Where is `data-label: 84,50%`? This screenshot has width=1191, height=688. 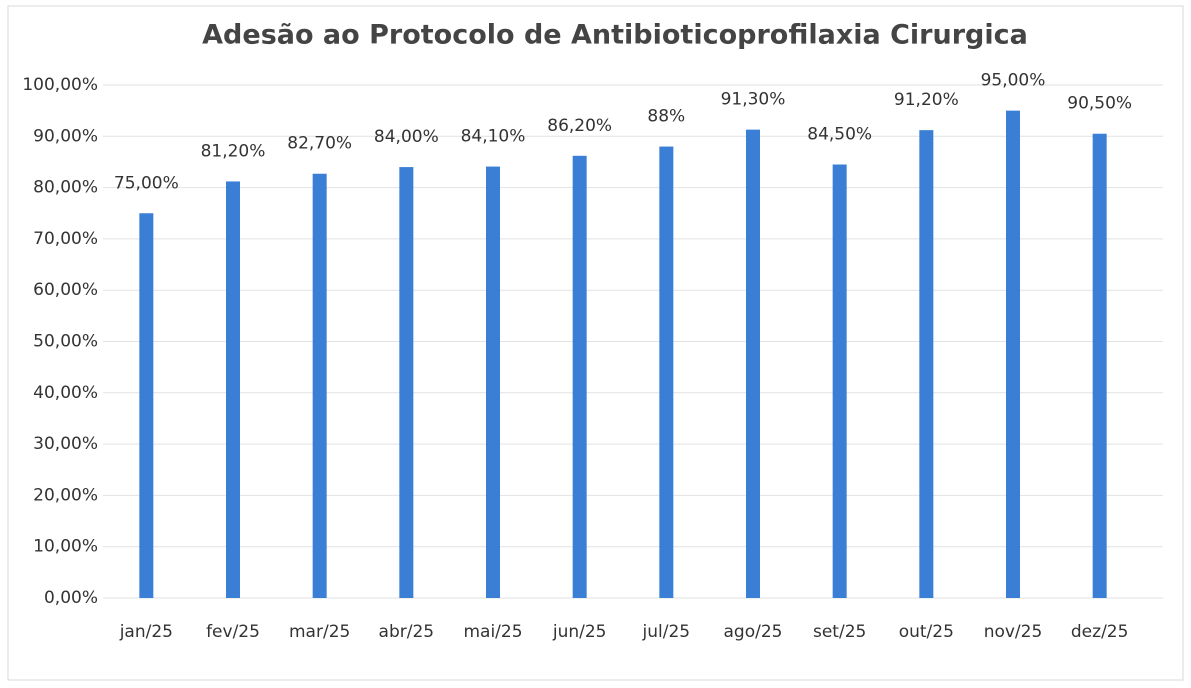 data-label: 84,50% is located at coordinates (839, 135).